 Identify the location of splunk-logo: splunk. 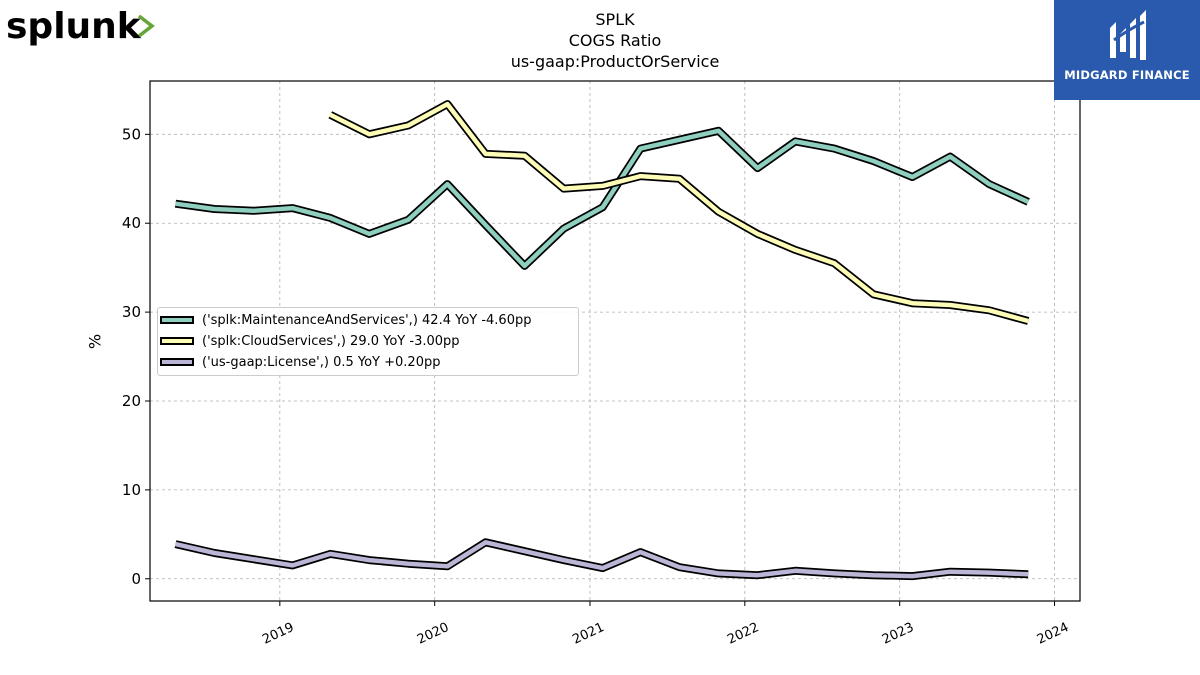
(80, 26).